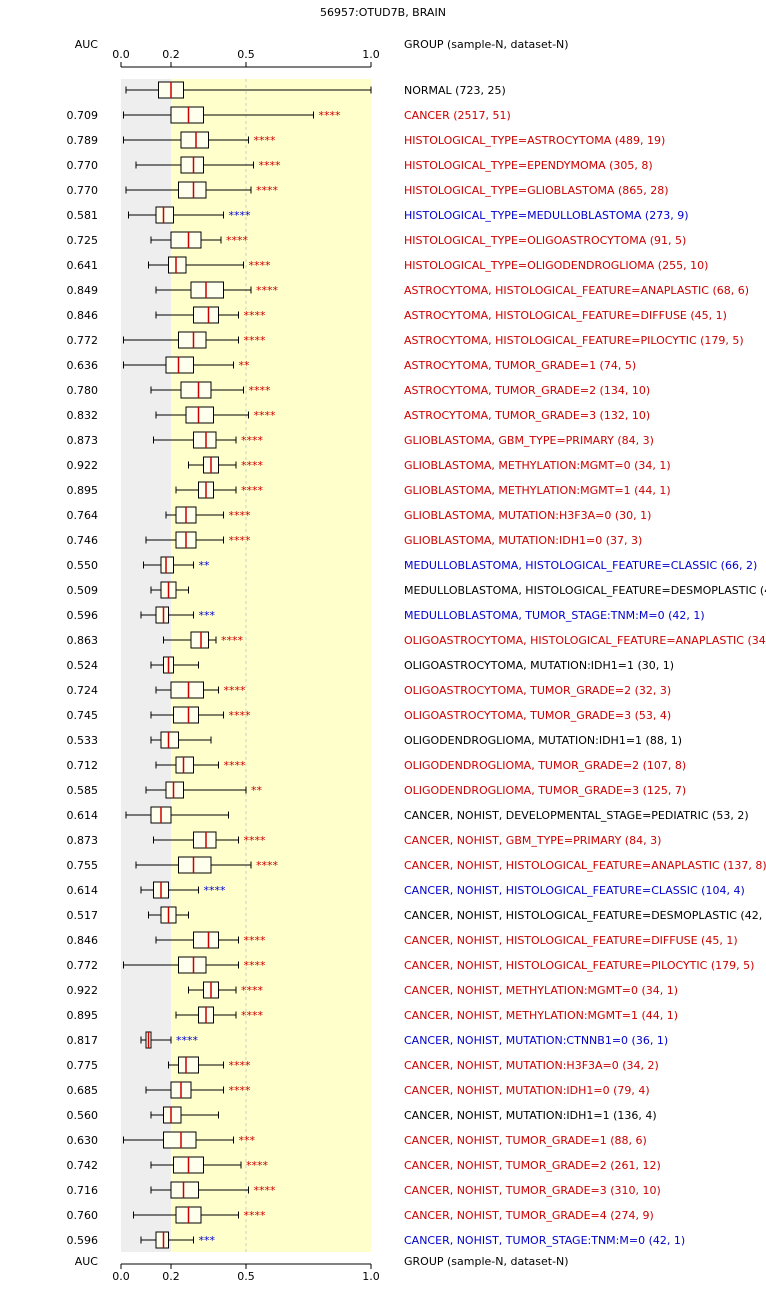  Describe the element at coordinates (83, 115) in the screenshot. I see `auc-value: 0.709` at that location.